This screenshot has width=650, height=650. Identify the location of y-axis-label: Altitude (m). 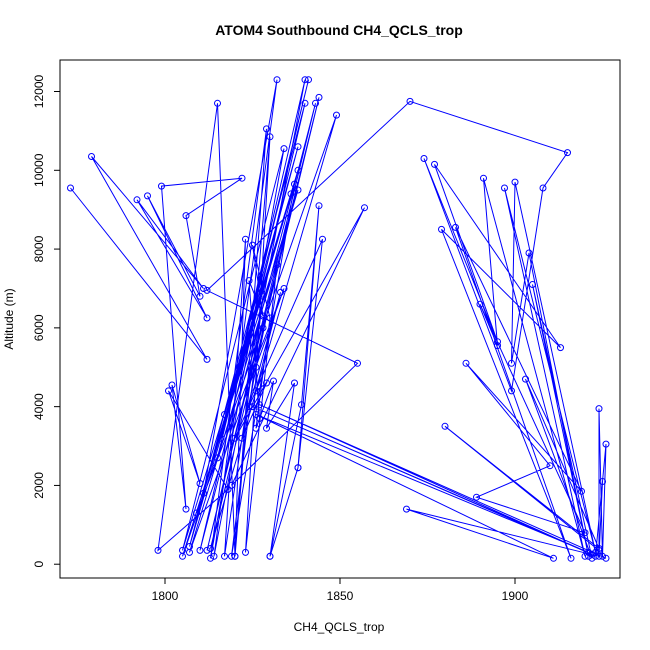
(9, 318).